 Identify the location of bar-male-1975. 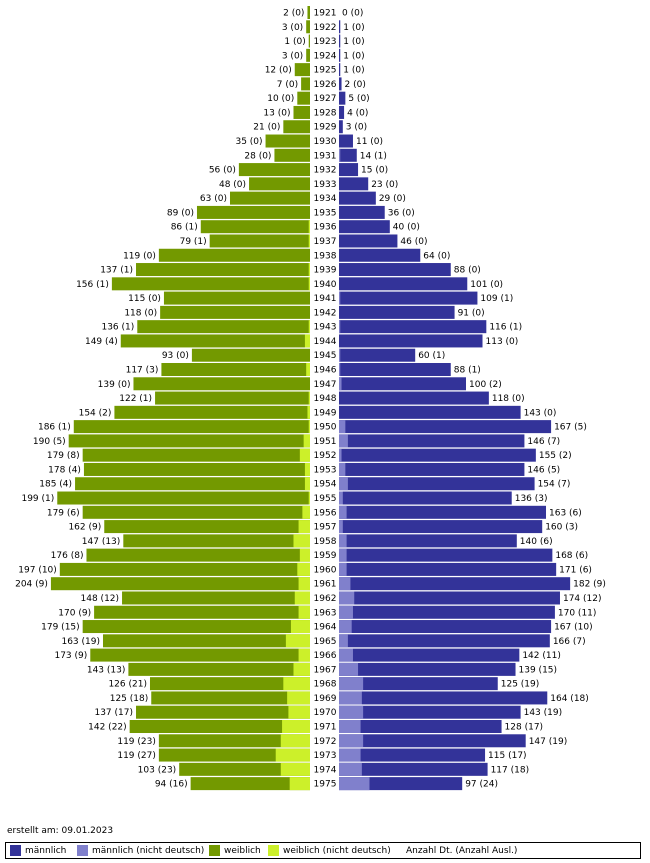
(401, 784).